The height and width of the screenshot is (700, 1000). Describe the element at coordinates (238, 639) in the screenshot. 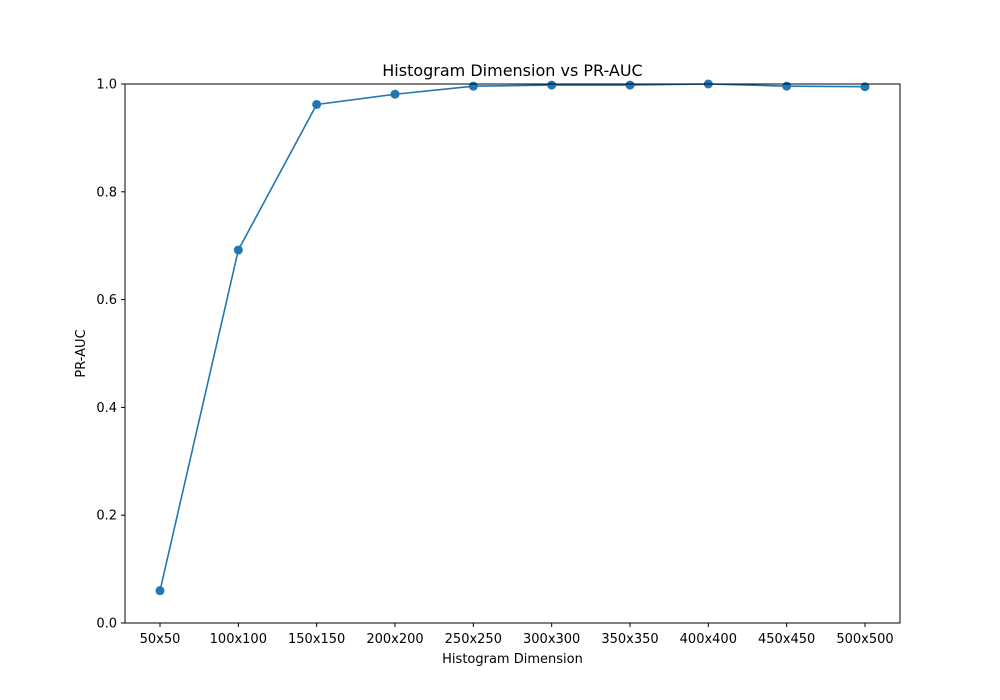

I see `x-tick-label: 100x100` at that location.